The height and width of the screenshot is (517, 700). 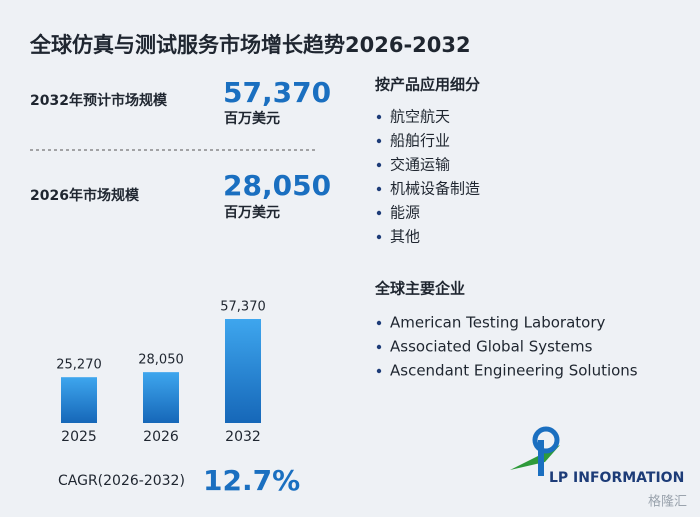 I want to click on stat-label: 2026年市场规模, so click(x=85, y=195).